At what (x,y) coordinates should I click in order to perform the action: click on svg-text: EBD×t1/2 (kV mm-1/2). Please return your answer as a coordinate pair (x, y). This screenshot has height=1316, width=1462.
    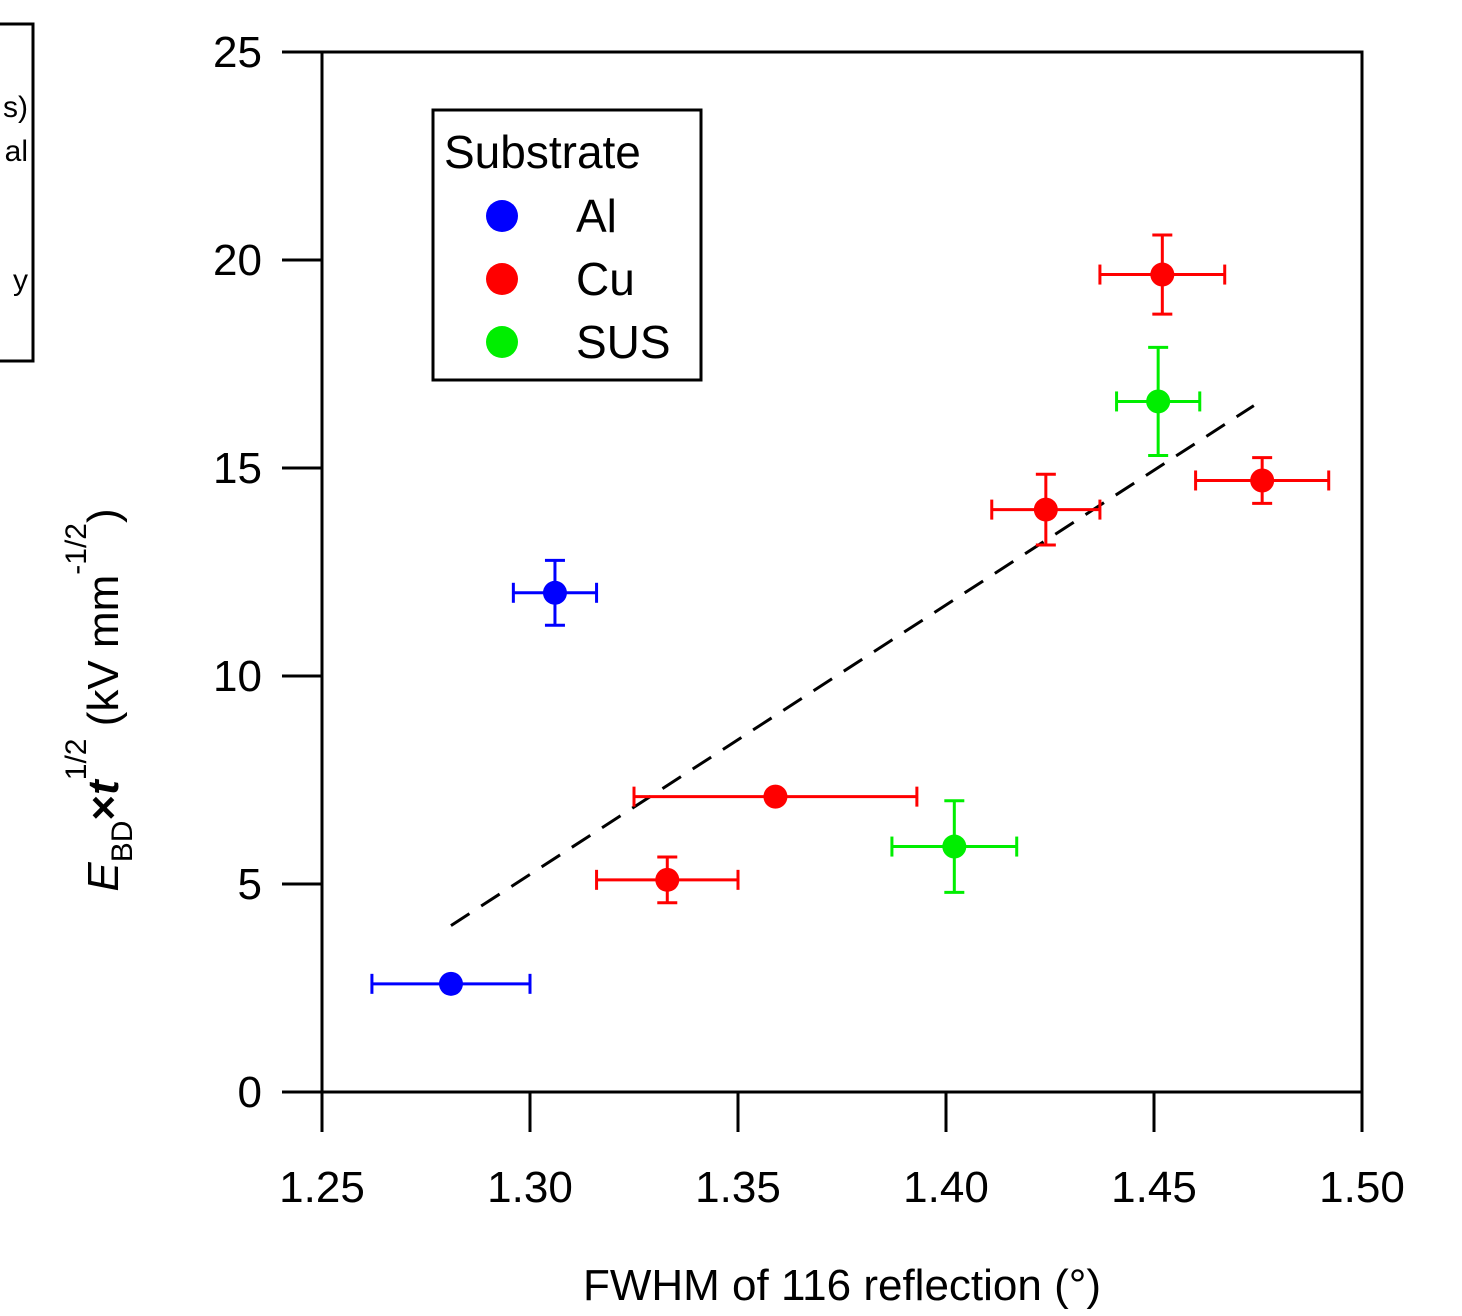
    Looking at the image, I should click on (99, 699).